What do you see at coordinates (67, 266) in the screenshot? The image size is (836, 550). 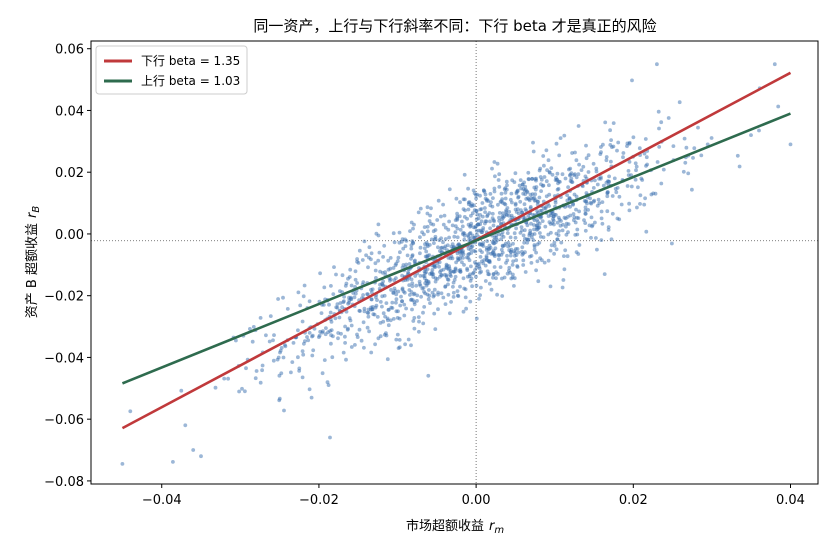 I see `y-axis-ticks: −0.08 −0.06 −0.04 −0.02 0.00 0.02 0.04 0.06` at bounding box center [67, 266].